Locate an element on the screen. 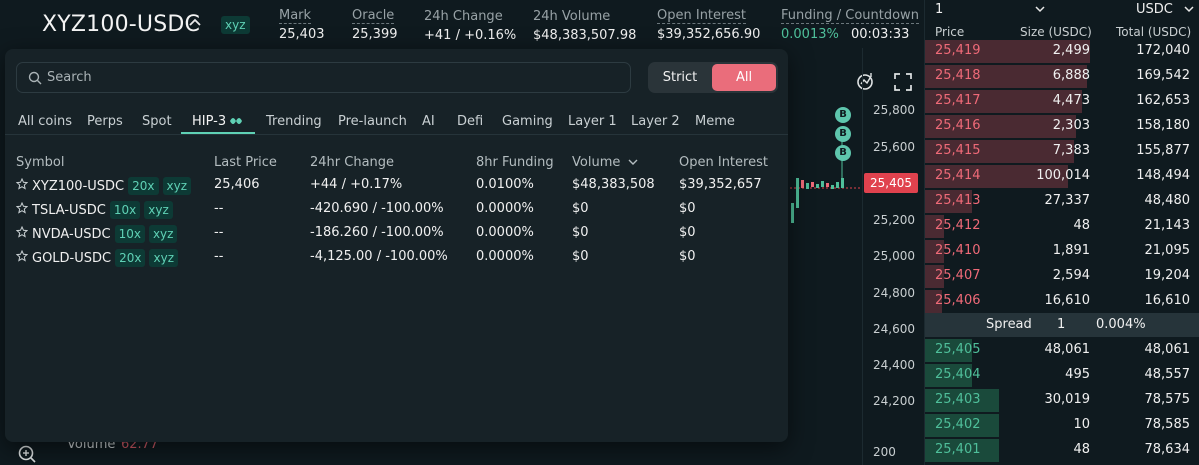  col-header-symbol: Symbol is located at coordinates (40, 162).